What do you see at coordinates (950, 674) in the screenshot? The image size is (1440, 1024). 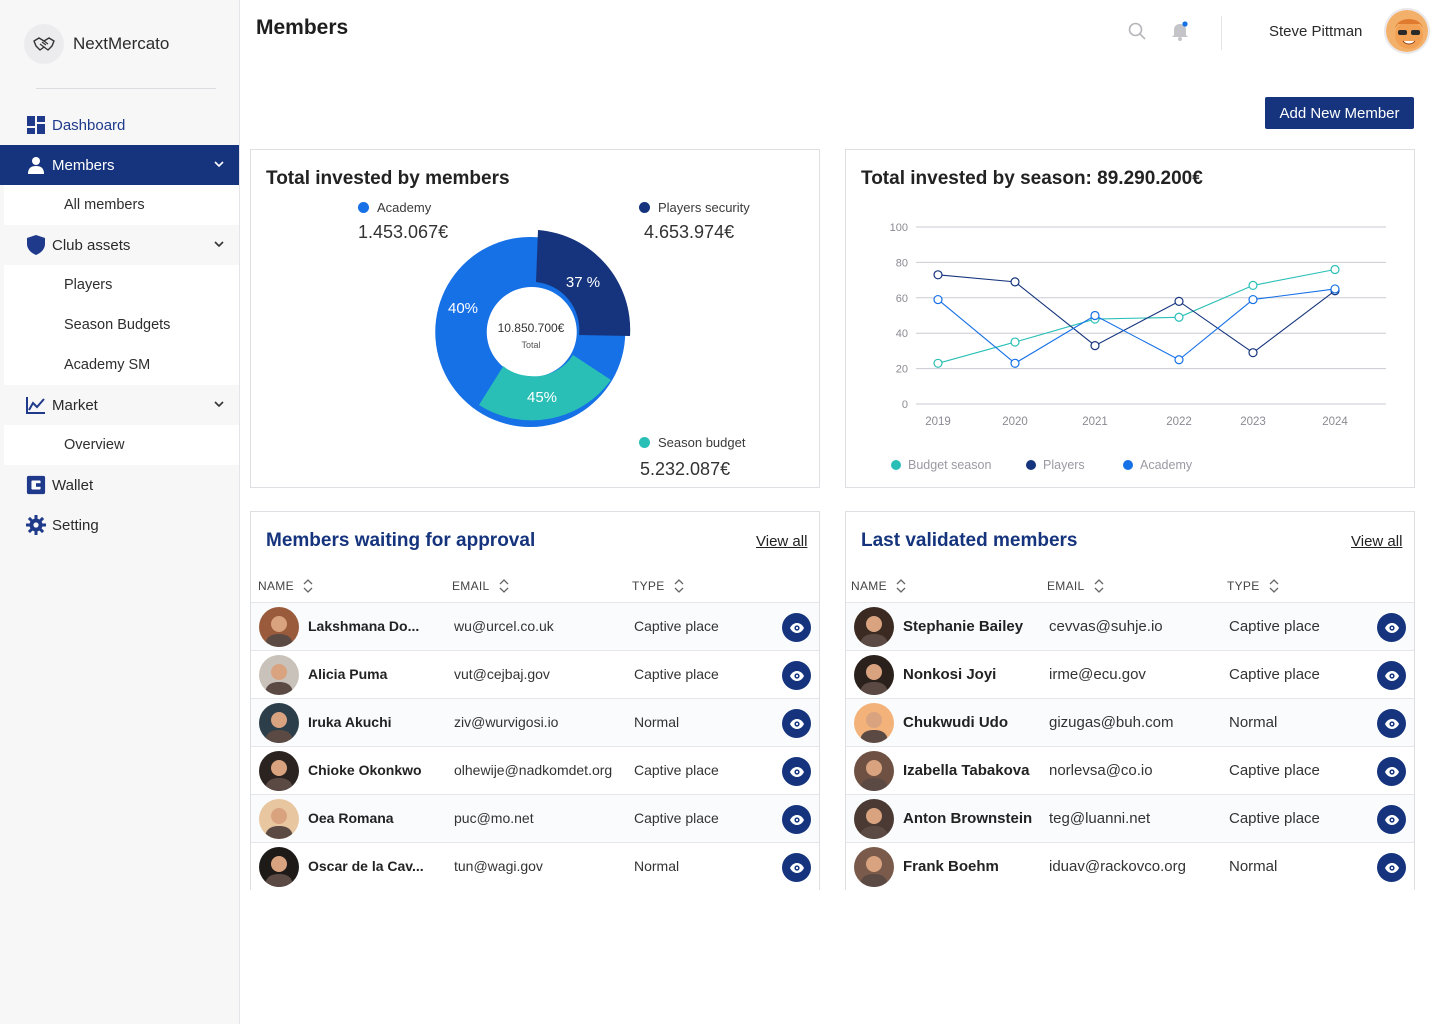 I see `member-name: Nonkosi Joyi` at bounding box center [950, 674].